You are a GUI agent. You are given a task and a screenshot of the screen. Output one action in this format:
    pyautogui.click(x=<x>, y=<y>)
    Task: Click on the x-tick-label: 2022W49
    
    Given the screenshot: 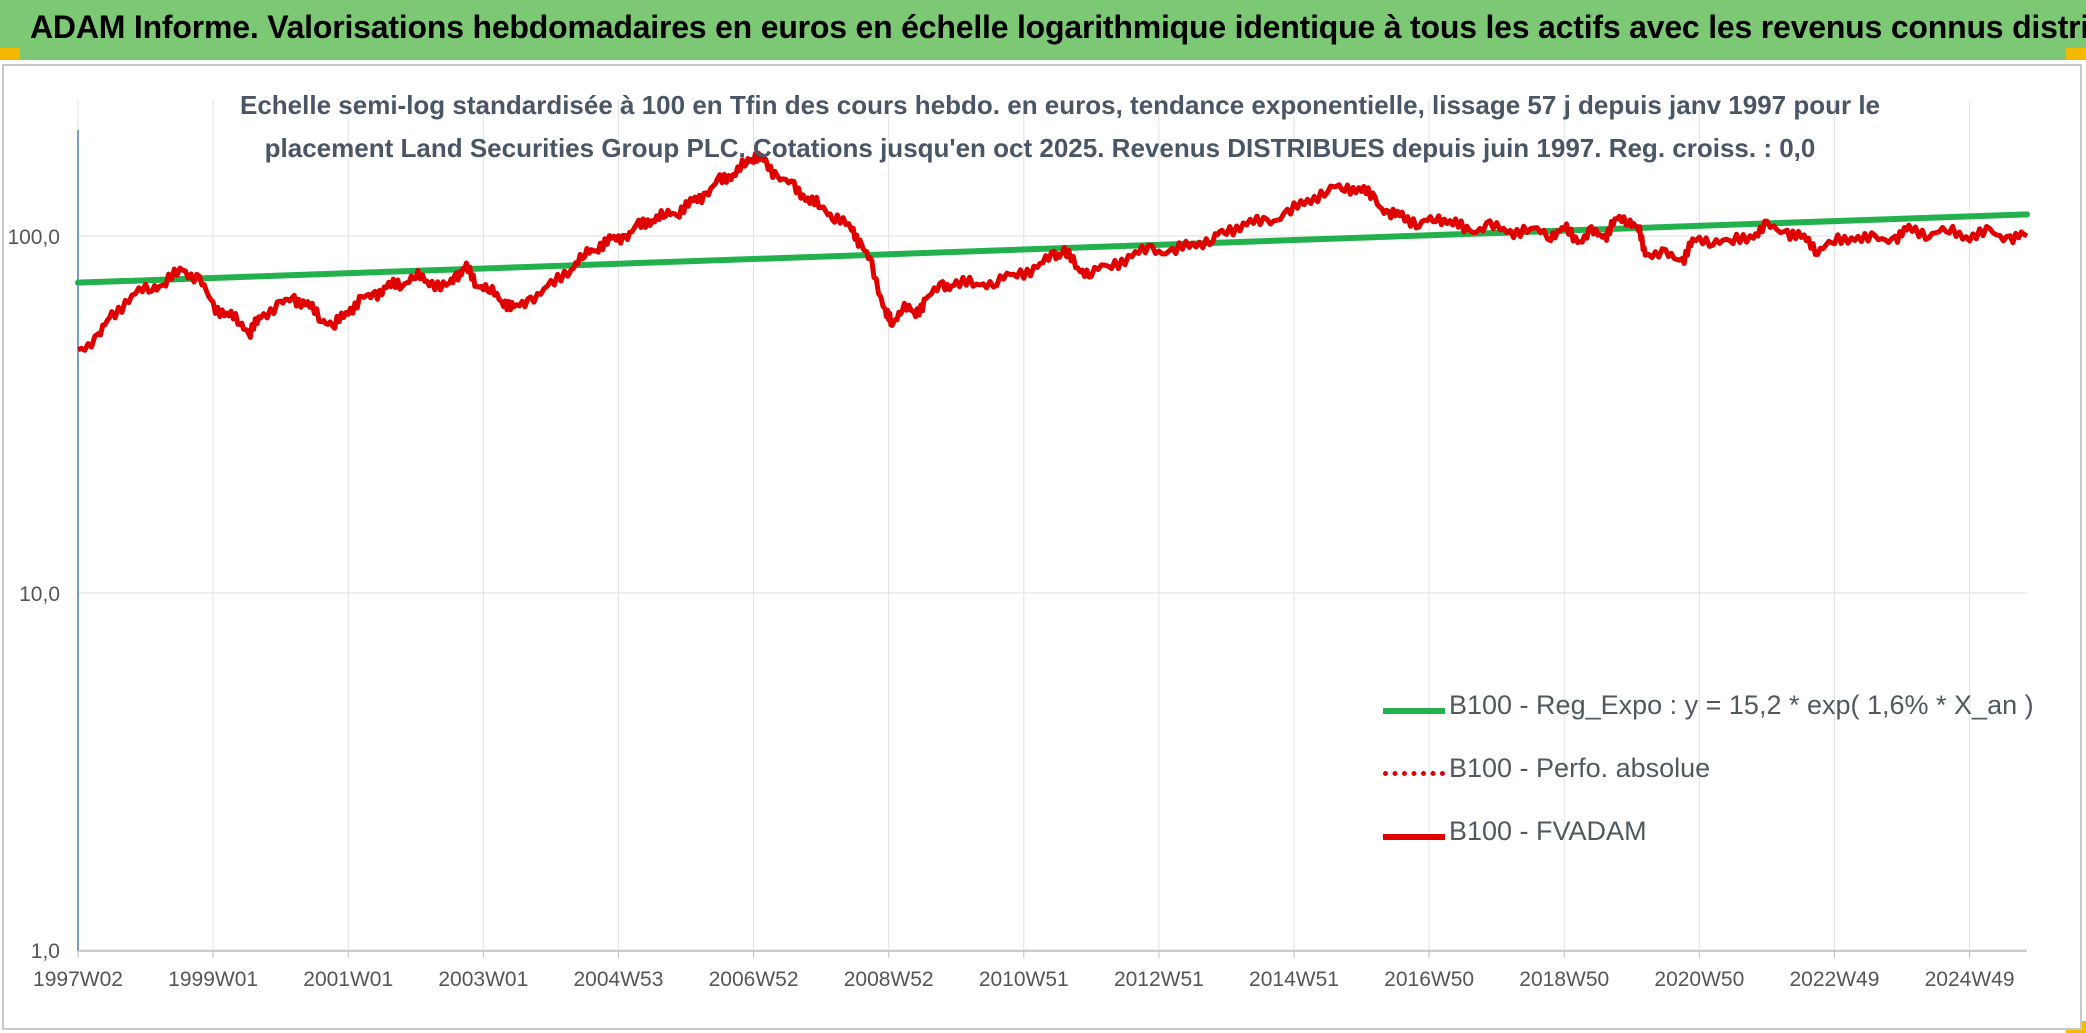 What is the action you would take?
    pyautogui.click(x=1835, y=979)
    